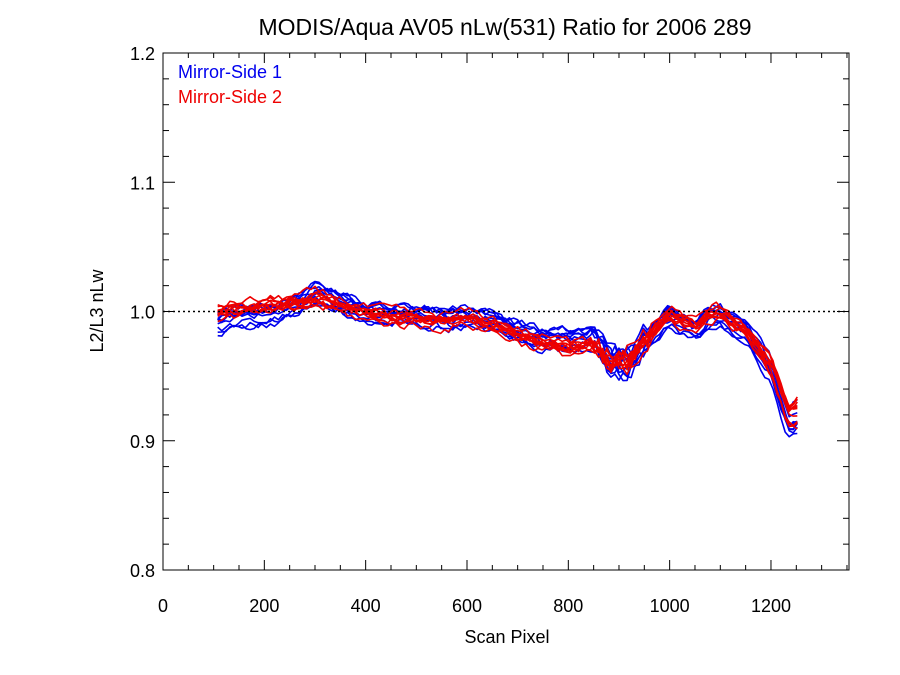 The image size is (900, 675). What do you see at coordinates (142, 54) in the screenshot?
I see `y-tick-label: 1.2` at bounding box center [142, 54].